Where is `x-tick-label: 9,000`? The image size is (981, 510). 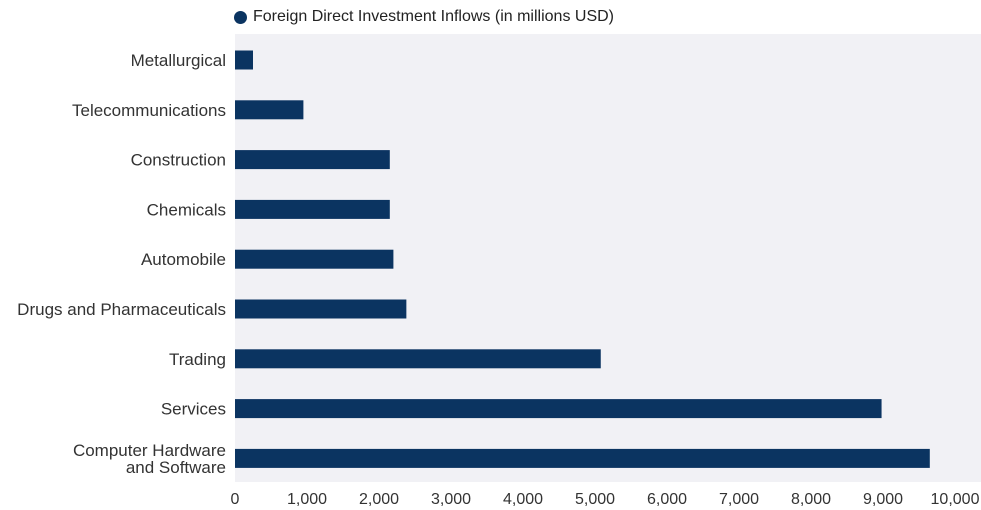
x-tick-label: 9,000 is located at coordinates (883, 499).